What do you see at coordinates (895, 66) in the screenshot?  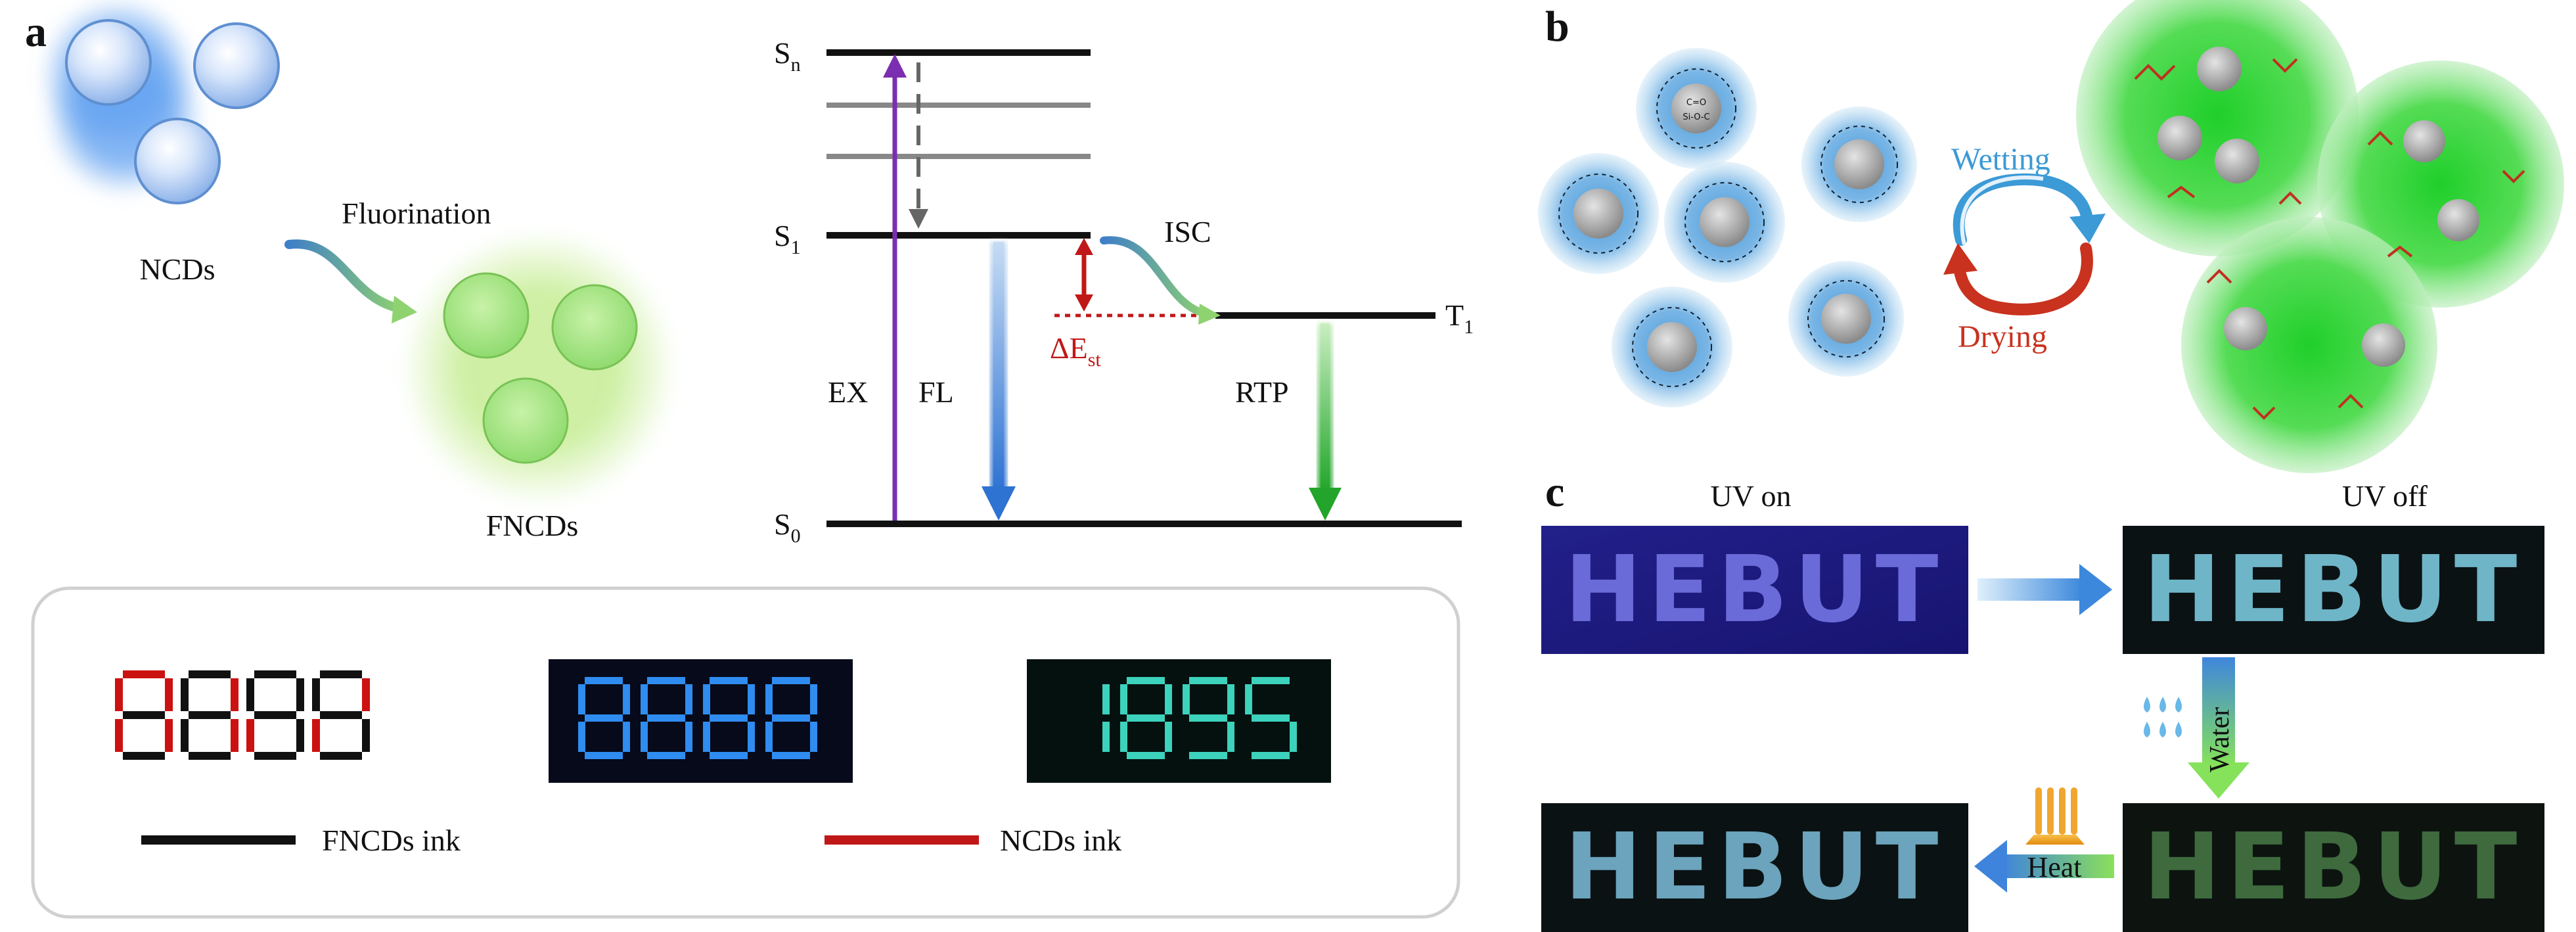 I see `ex-arrowhead` at bounding box center [895, 66].